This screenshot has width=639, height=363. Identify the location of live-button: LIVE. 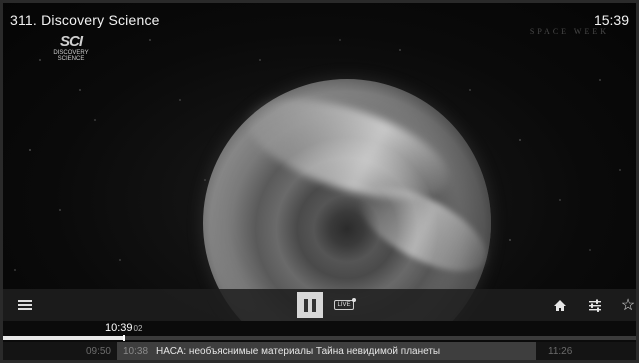
(344, 305).